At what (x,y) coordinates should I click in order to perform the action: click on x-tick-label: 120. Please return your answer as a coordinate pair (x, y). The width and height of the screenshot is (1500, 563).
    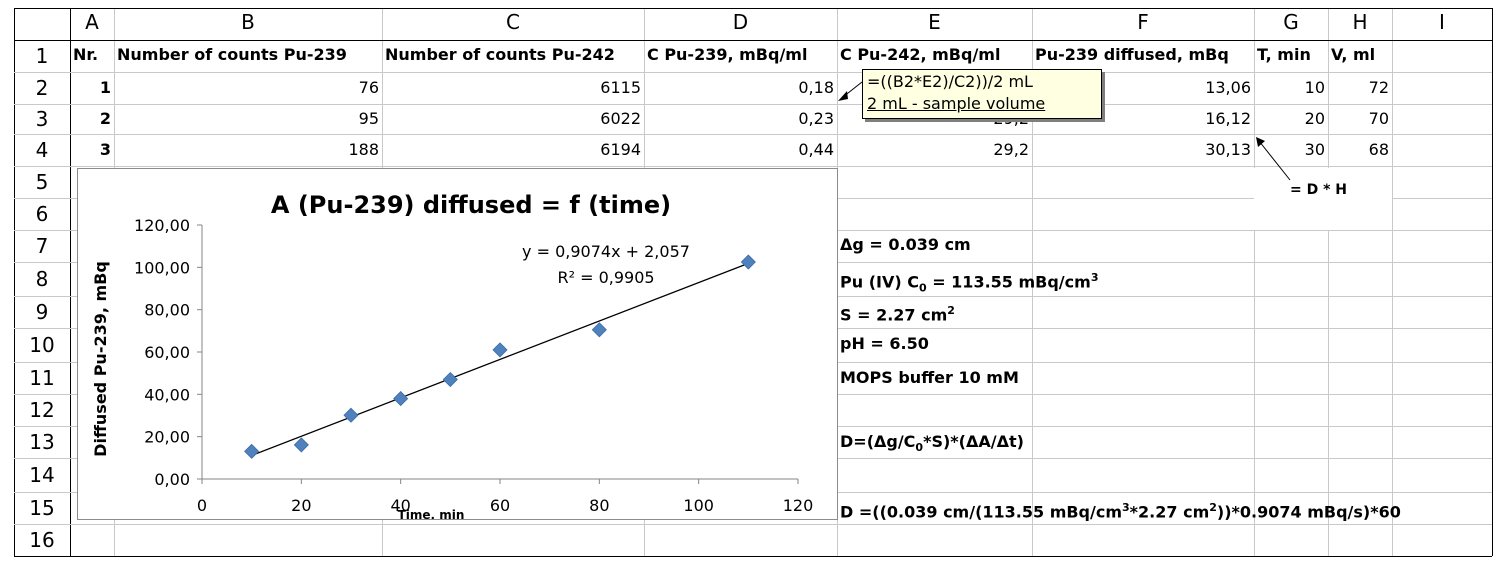
    Looking at the image, I should click on (798, 505).